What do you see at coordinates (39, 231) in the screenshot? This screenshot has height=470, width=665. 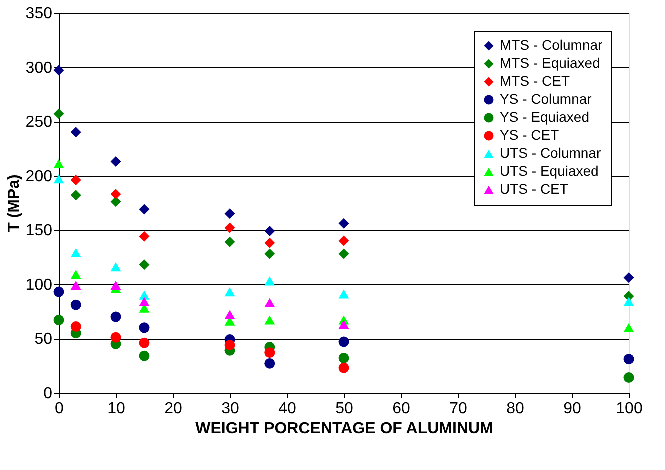 I see `y-tick-label: 150` at bounding box center [39, 231].